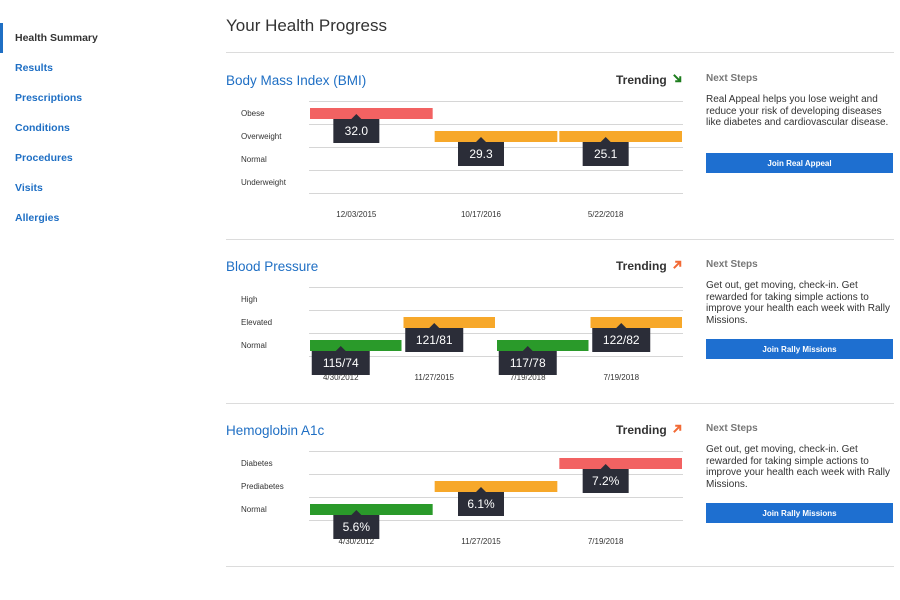  I want to click on value-label: 25.1, so click(606, 154).